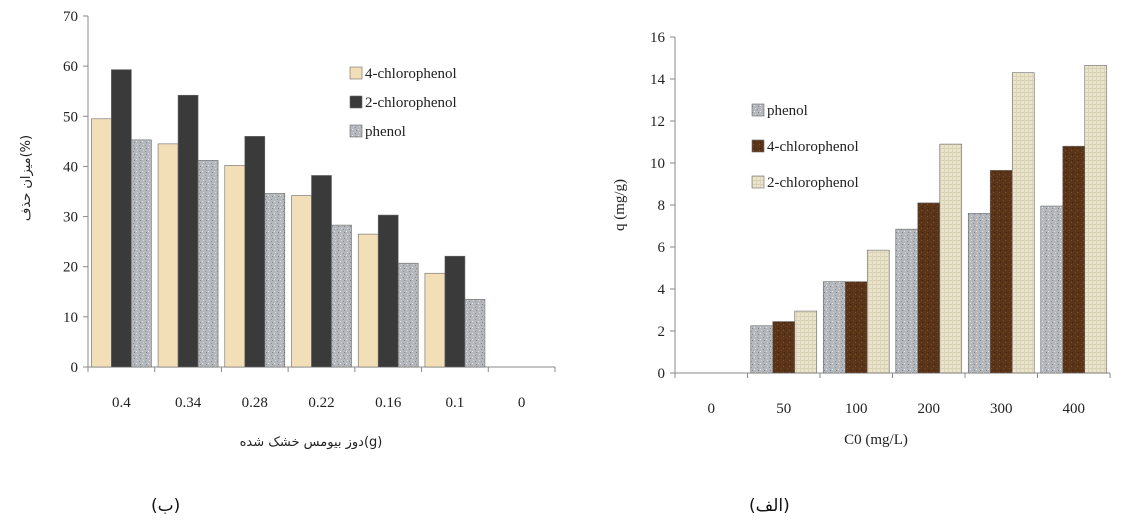  I want to click on caption-left: (ب), so click(166, 506).